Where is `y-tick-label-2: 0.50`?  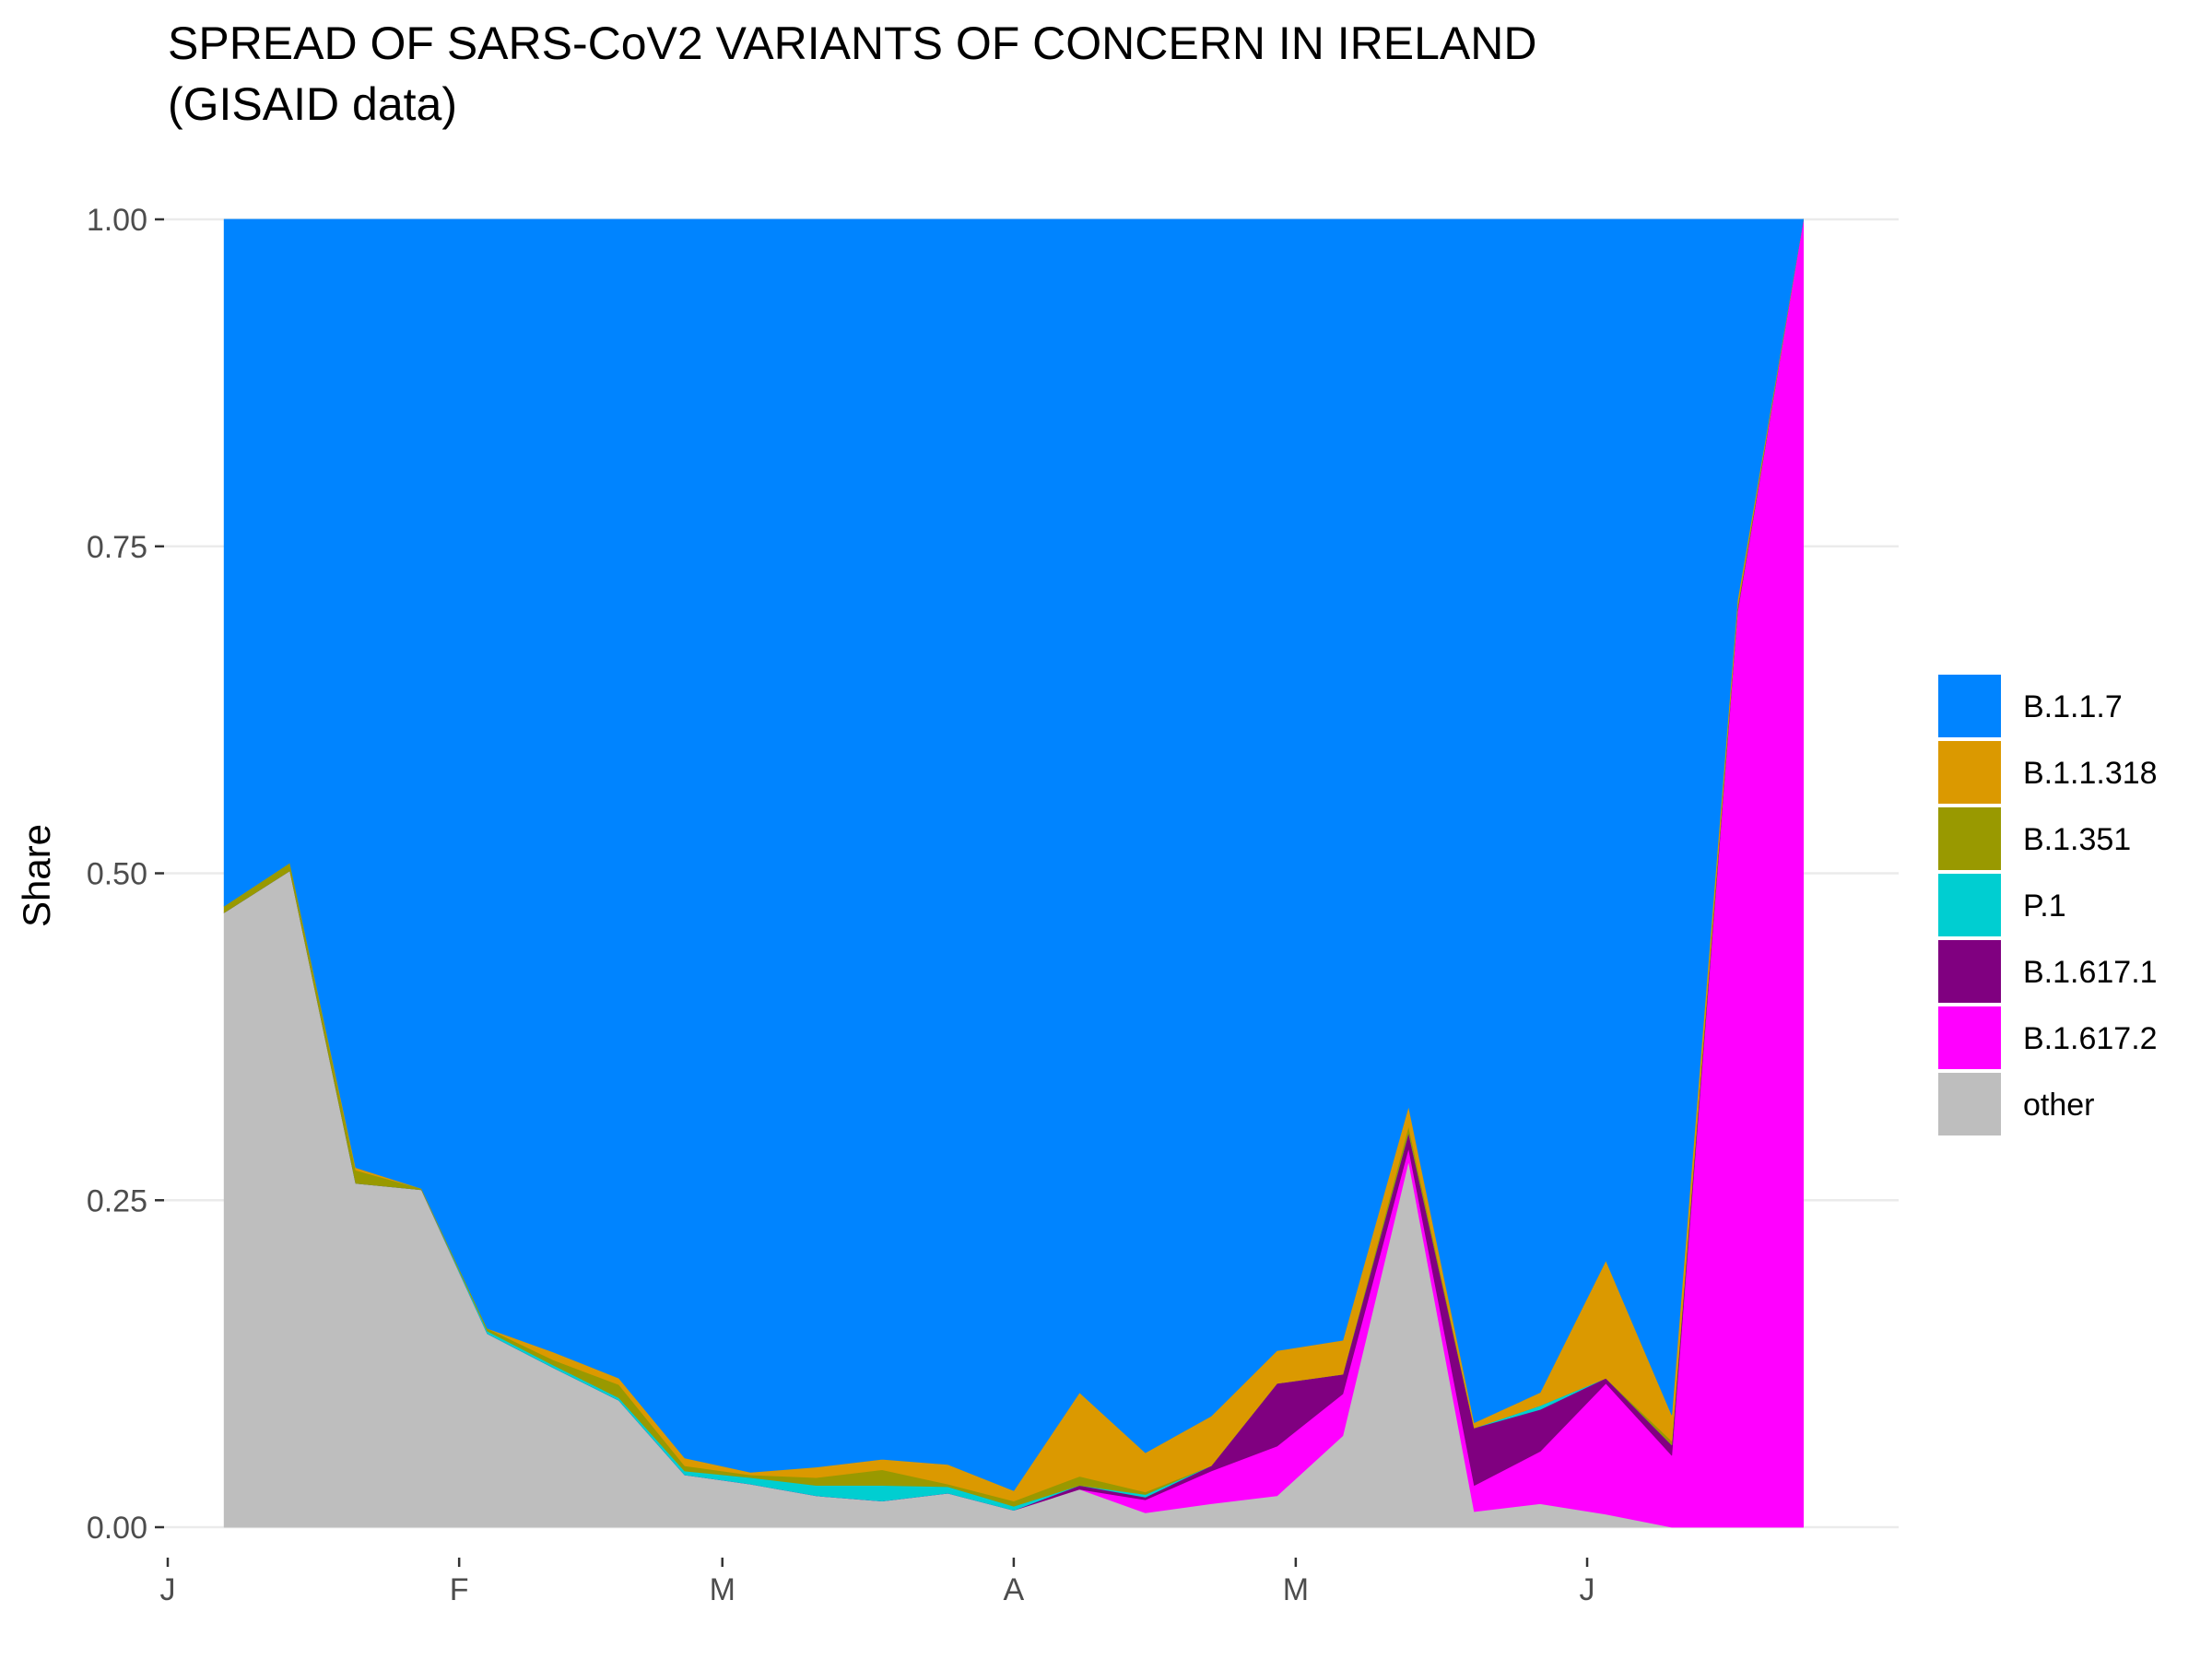 y-tick-label-2: 0.50 is located at coordinates (117, 874).